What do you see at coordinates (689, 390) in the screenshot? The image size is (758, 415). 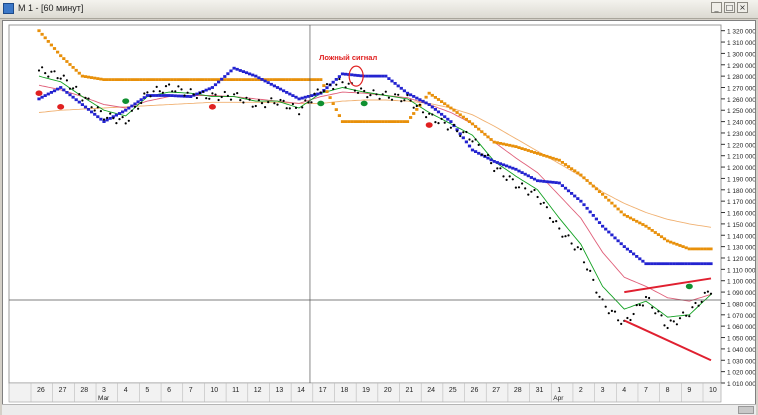 I see `x-tick-label: 9` at bounding box center [689, 390].